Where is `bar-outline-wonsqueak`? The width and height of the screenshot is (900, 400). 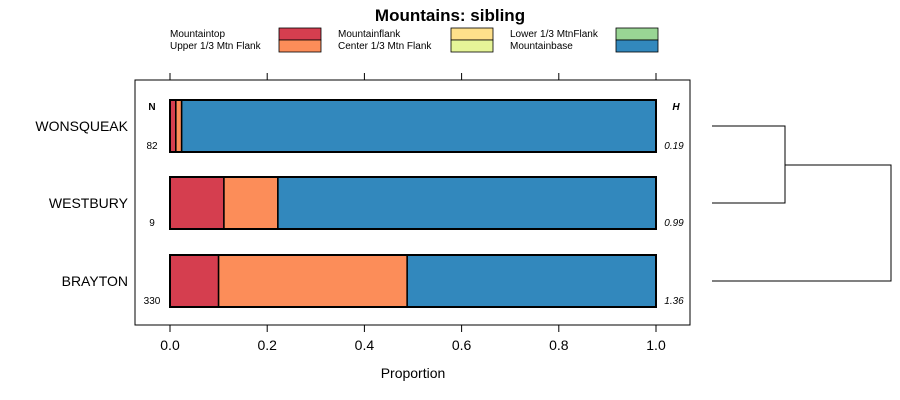
bar-outline-wonsqueak is located at coordinates (413, 126).